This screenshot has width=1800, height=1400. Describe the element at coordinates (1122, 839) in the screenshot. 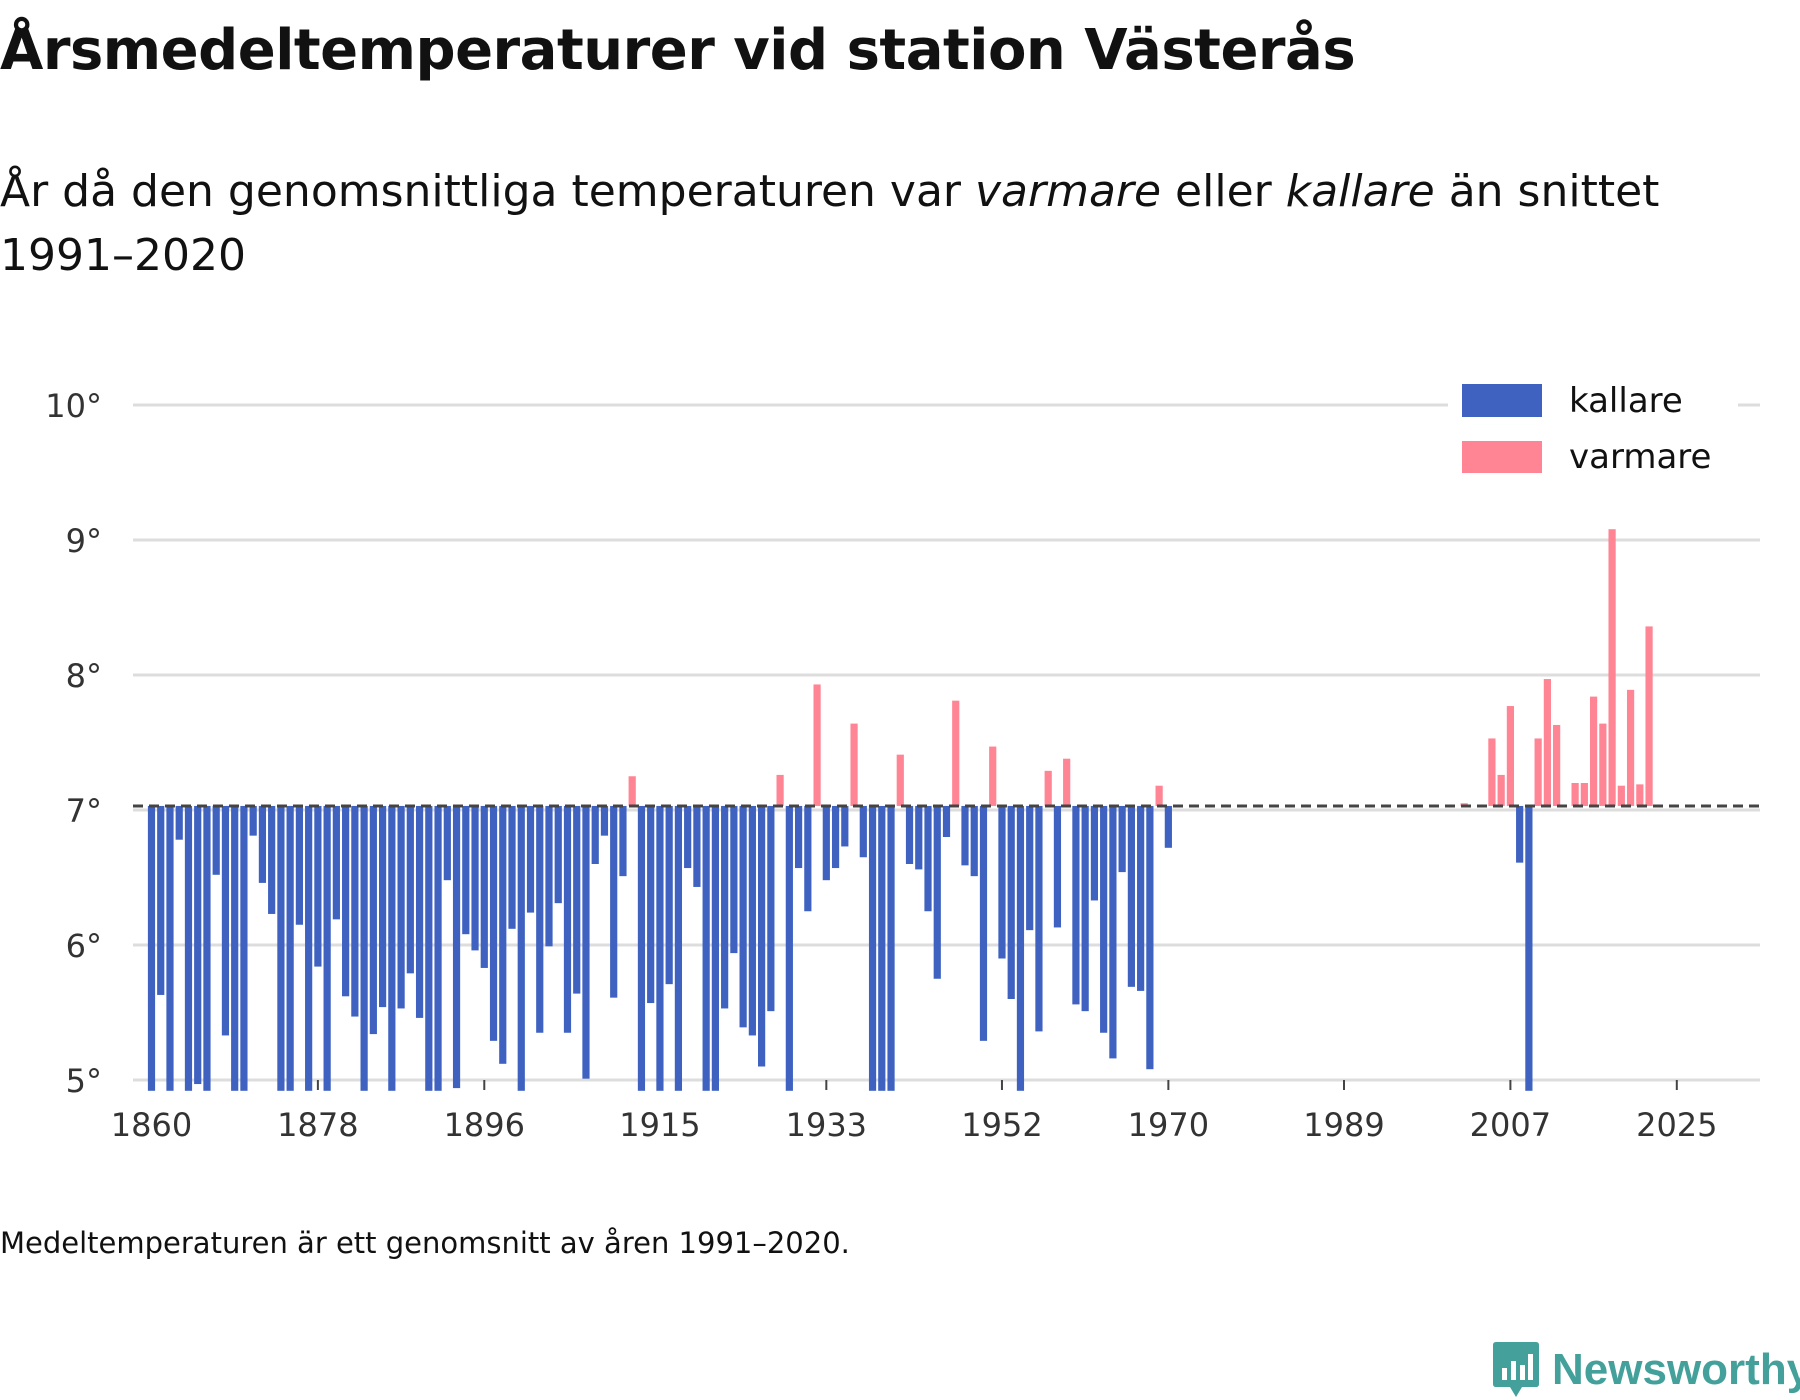

I see `bar-colder-1965` at that location.